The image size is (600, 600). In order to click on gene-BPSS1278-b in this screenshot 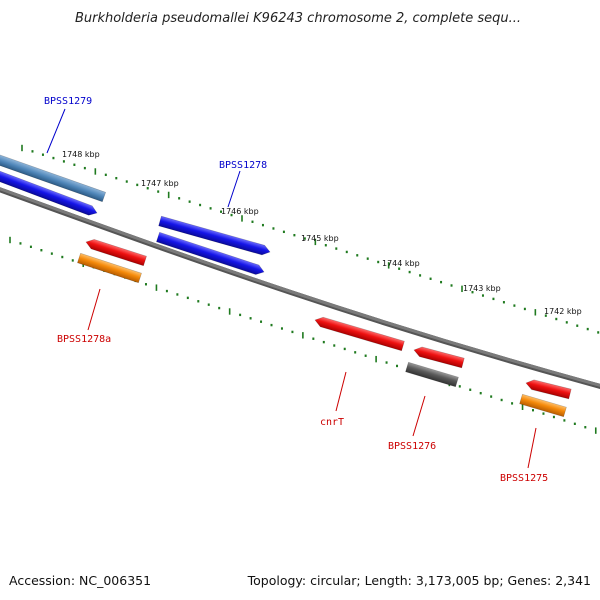, I will do `click(210, 253)`.